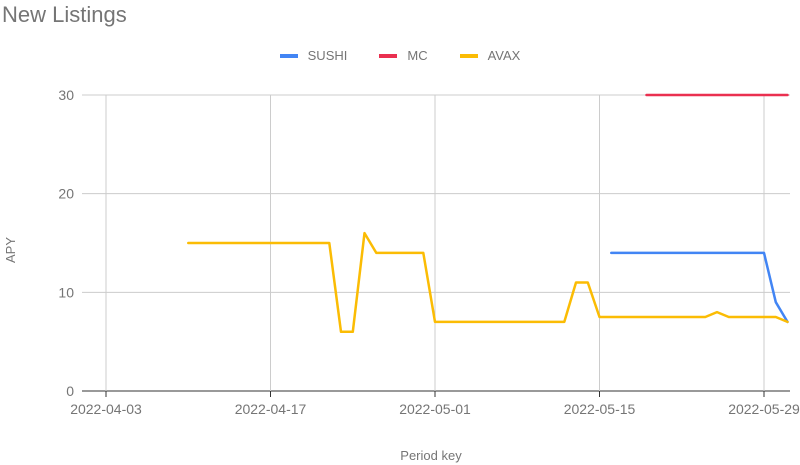 Image resolution: width=800 pixels, height=465 pixels. Describe the element at coordinates (327, 55) in the screenshot. I see `legend-label-sushi: SUSHI` at that location.